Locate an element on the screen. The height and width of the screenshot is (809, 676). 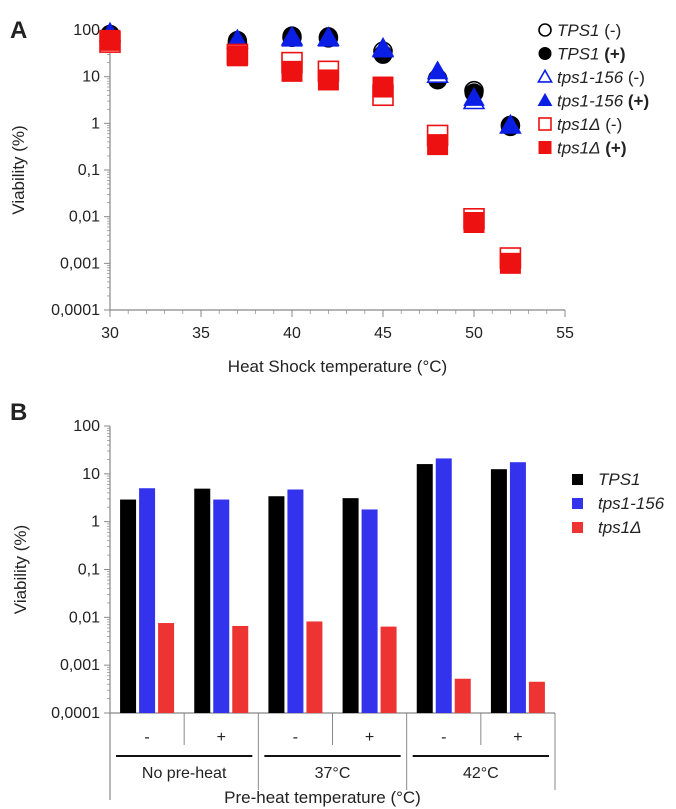
y-tick-label: 1 is located at coordinates (95, 123).